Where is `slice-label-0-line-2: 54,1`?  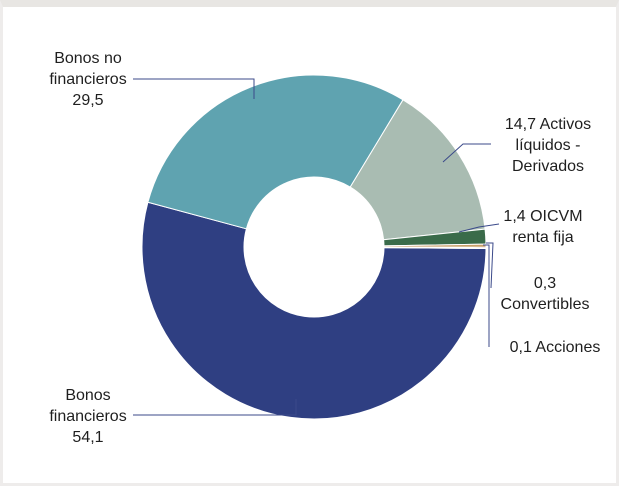 slice-label-0-line-2: 54,1 is located at coordinates (87, 437).